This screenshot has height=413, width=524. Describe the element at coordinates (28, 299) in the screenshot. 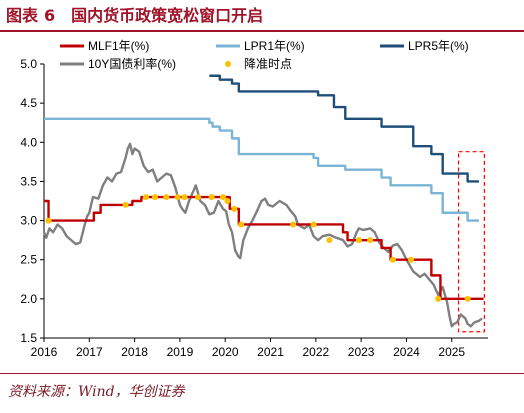

I see `y-tick-label: 2.0` at that location.